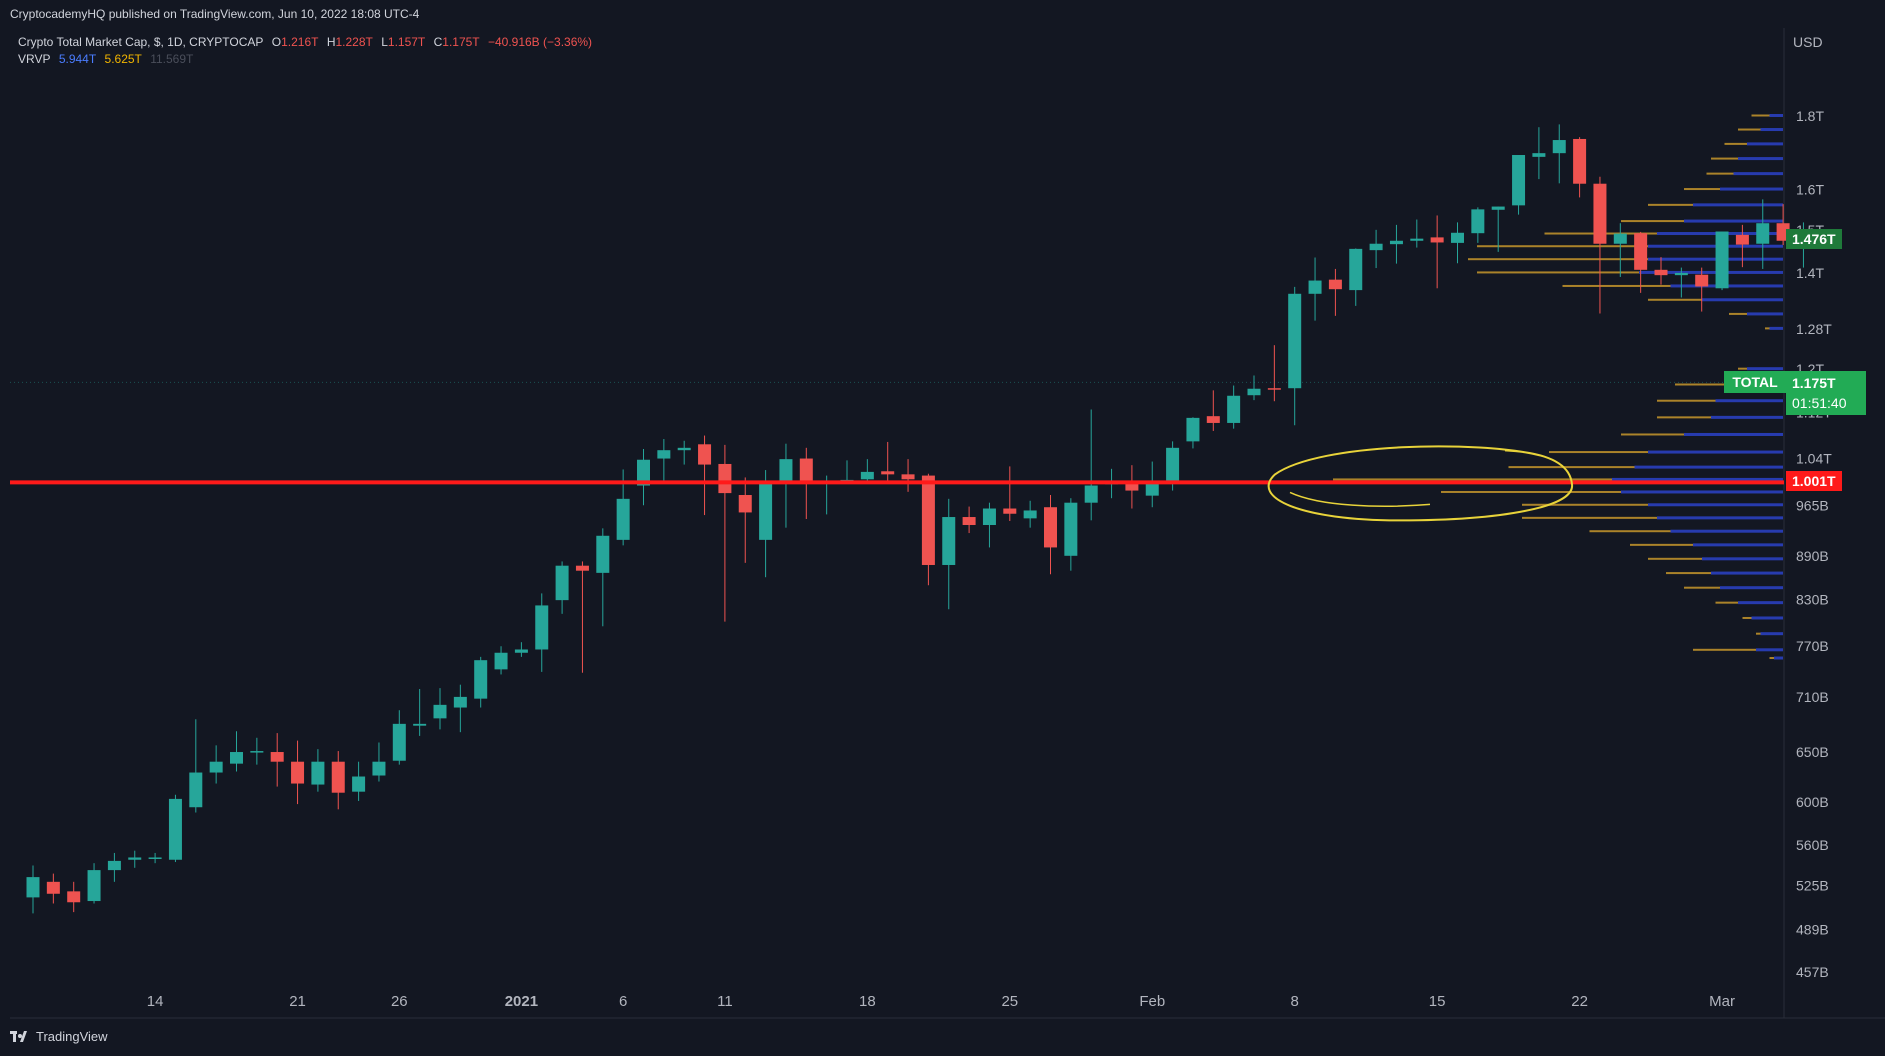 This screenshot has width=1885, height=1056. Describe the element at coordinates (1814, 239) in the screenshot. I see `top-price-tag: 1.476T` at that location.